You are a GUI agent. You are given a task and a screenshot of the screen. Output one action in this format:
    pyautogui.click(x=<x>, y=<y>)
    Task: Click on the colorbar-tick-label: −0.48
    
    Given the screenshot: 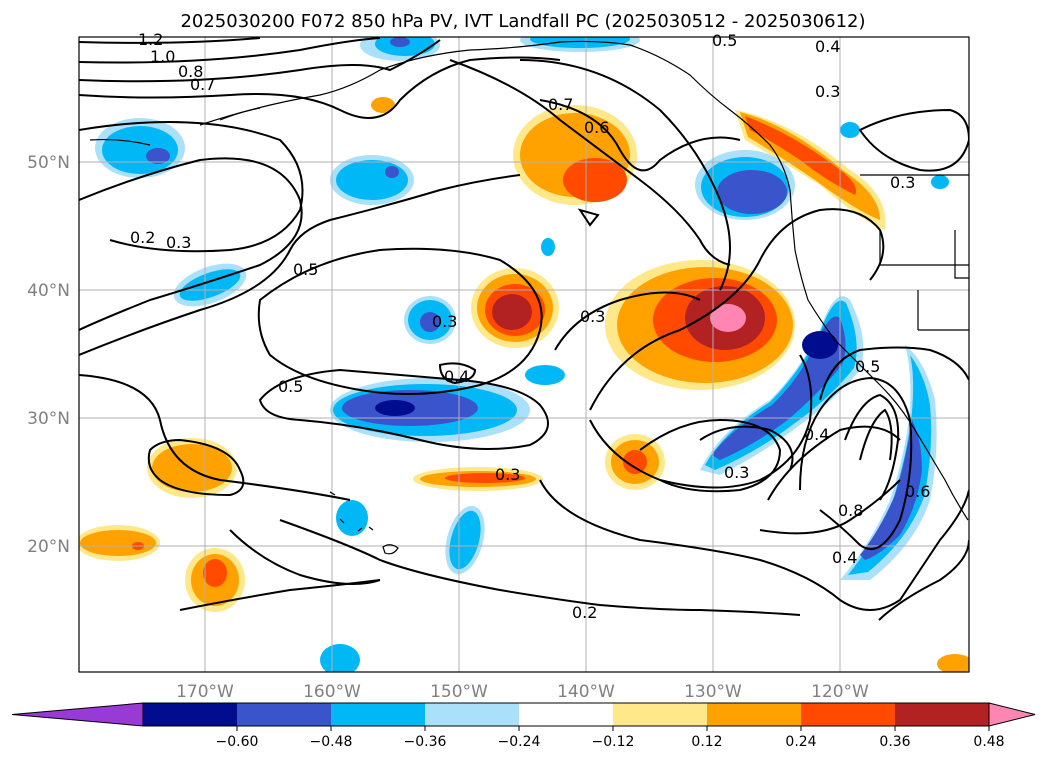 What is the action you would take?
    pyautogui.click(x=331, y=742)
    